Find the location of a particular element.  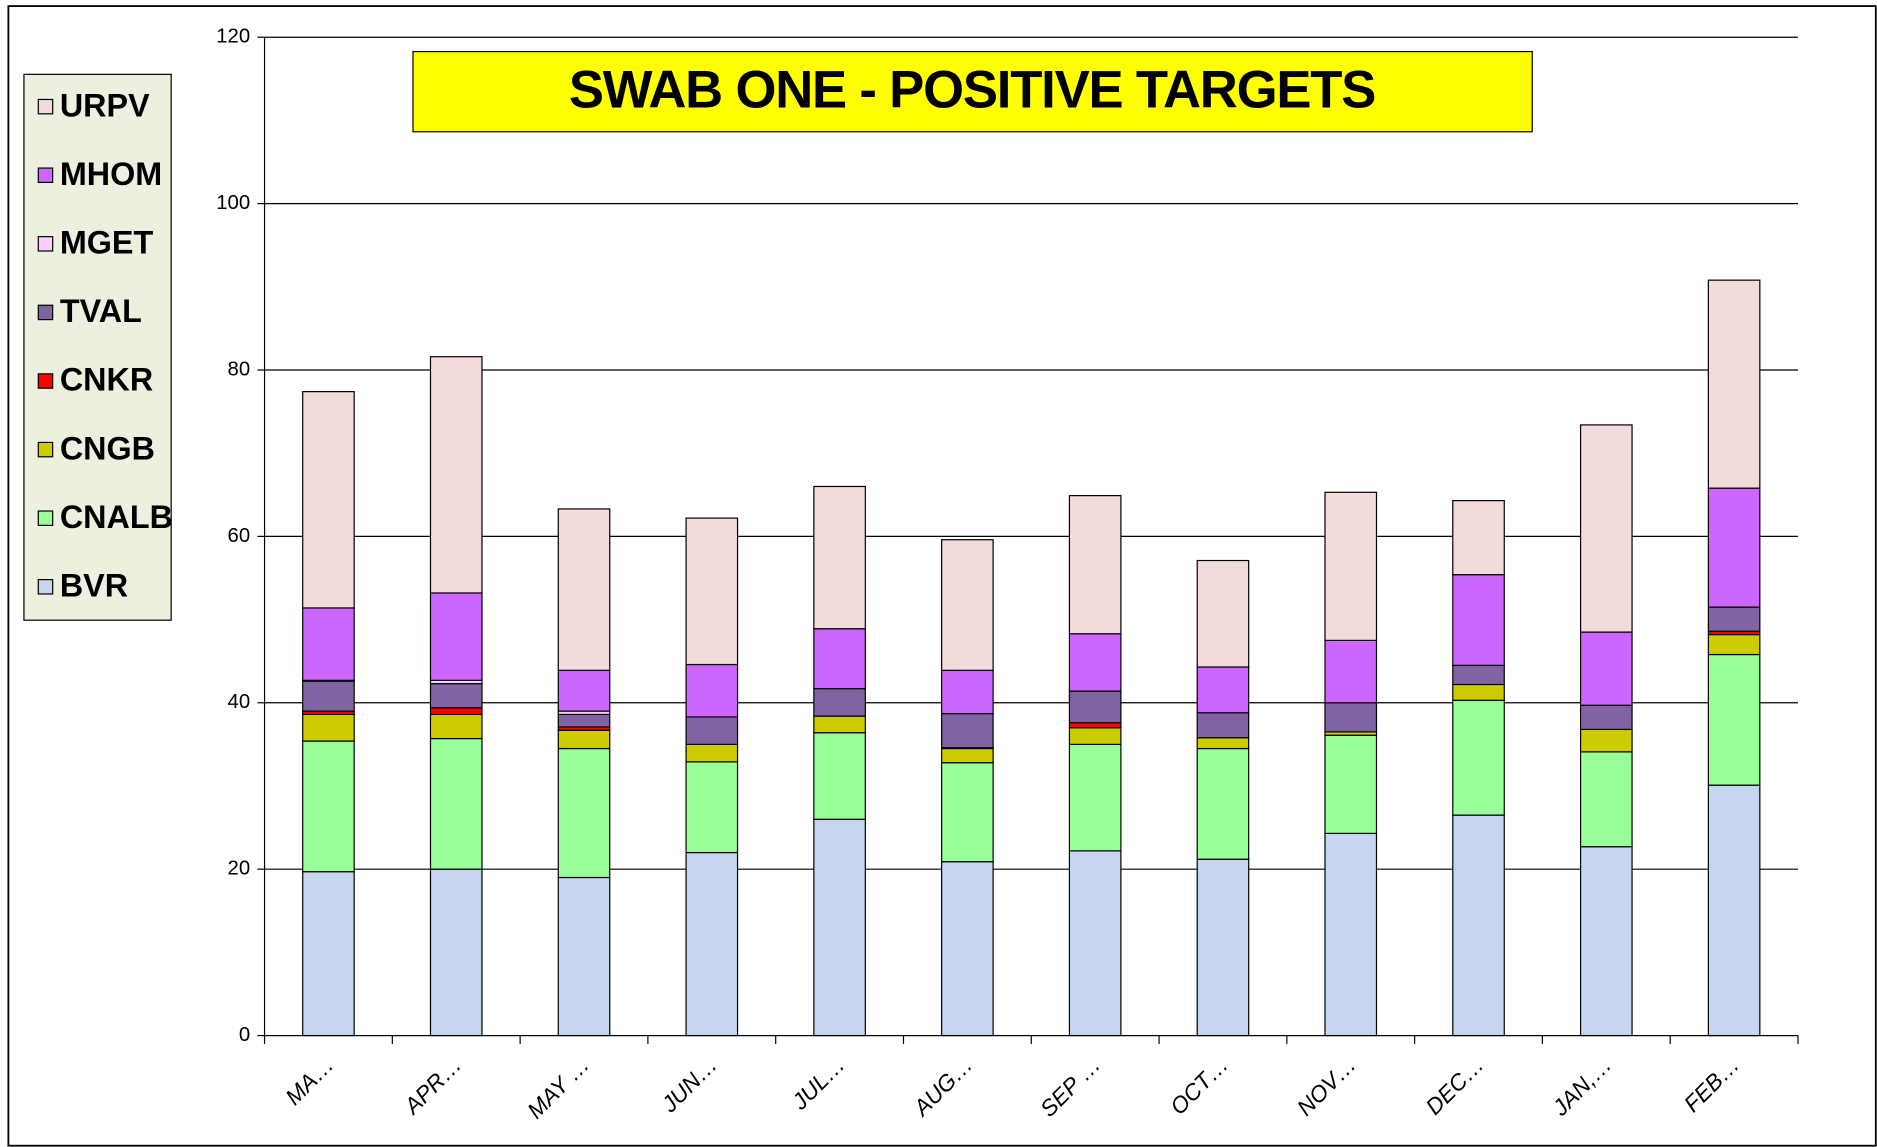

y-tick-label: 20 is located at coordinates (239, 869).